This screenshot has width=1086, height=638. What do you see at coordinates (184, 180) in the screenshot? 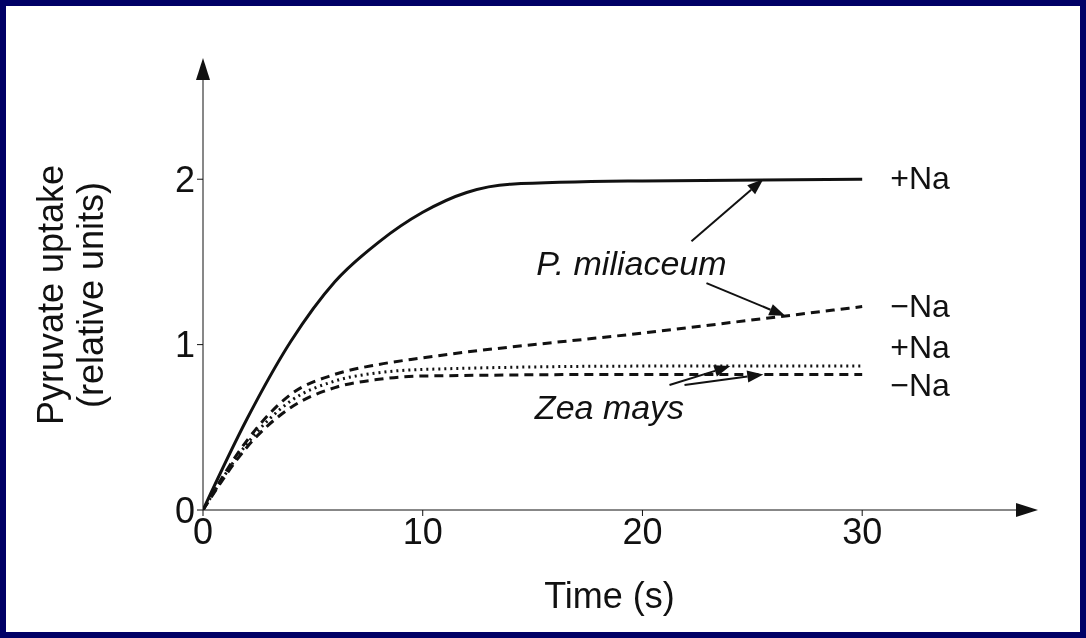
I see `y-tick-label: 2` at bounding box center [184, 180].